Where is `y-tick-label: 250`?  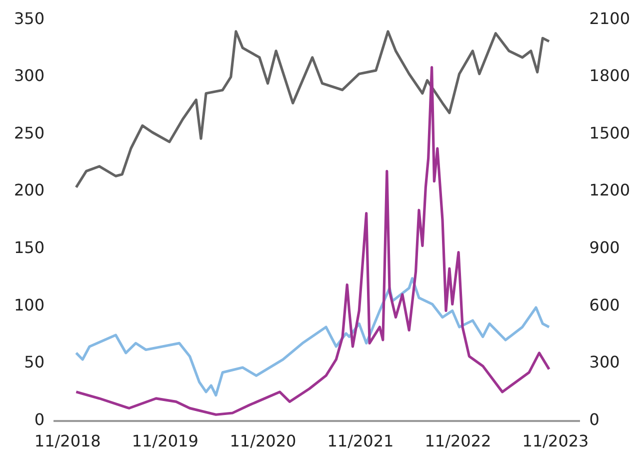 y-tick-label: 250 is located at coordinates (29, 132).